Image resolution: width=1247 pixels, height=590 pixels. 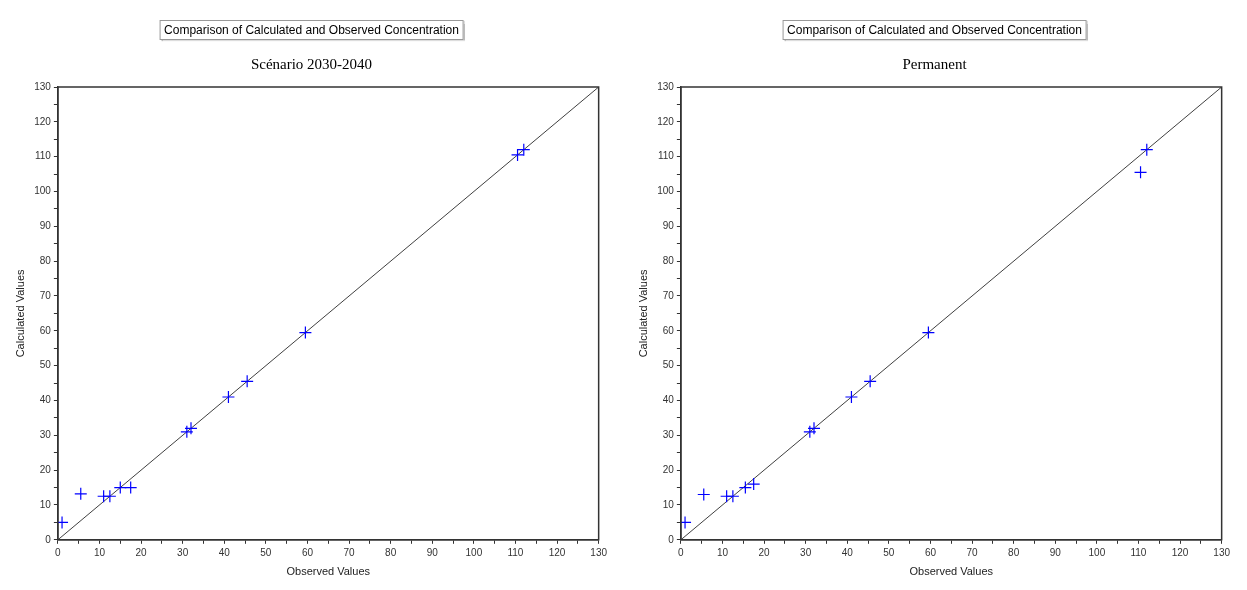 What do you see at coordinates (934, 64) in the screenshot?
I see `chart-subtitle: Permanent` at bounding box center [934, 64].